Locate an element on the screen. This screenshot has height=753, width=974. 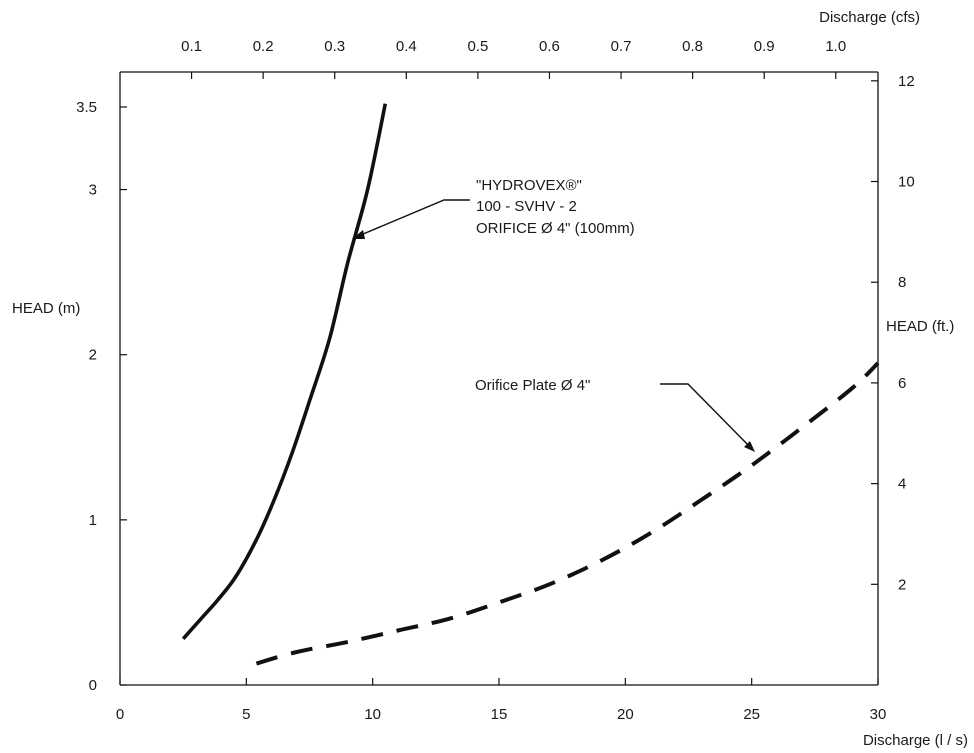
y-tick-label: 1 is located at coordinates (93, 520).